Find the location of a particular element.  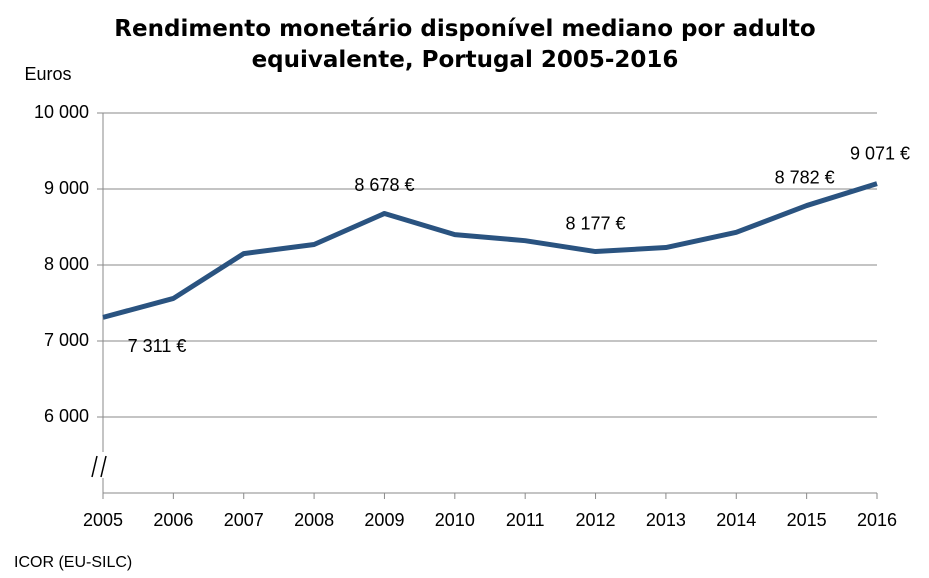

data-label: 8 782 € is located at coordinates (805, 177).